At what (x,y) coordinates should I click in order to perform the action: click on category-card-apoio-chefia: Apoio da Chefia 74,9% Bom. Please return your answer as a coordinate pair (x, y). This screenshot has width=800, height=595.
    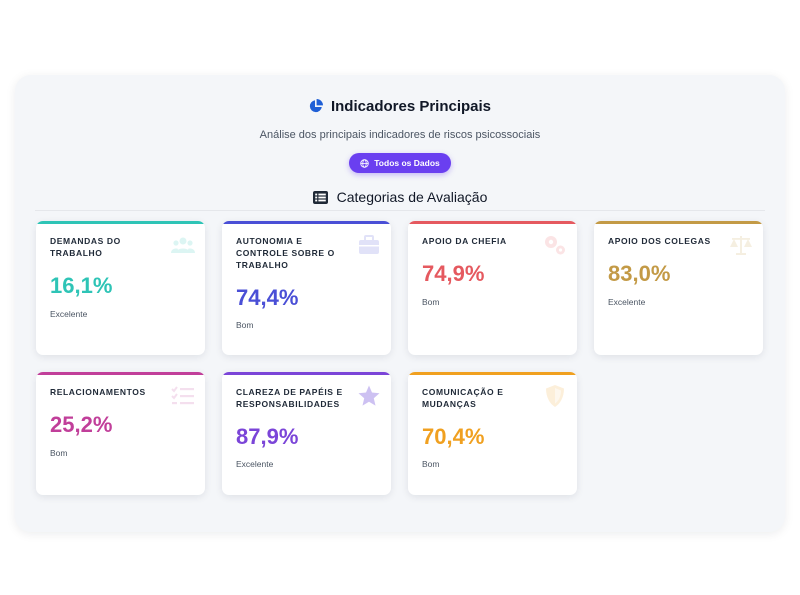
    Looking at the image, I should click on (492, 288).